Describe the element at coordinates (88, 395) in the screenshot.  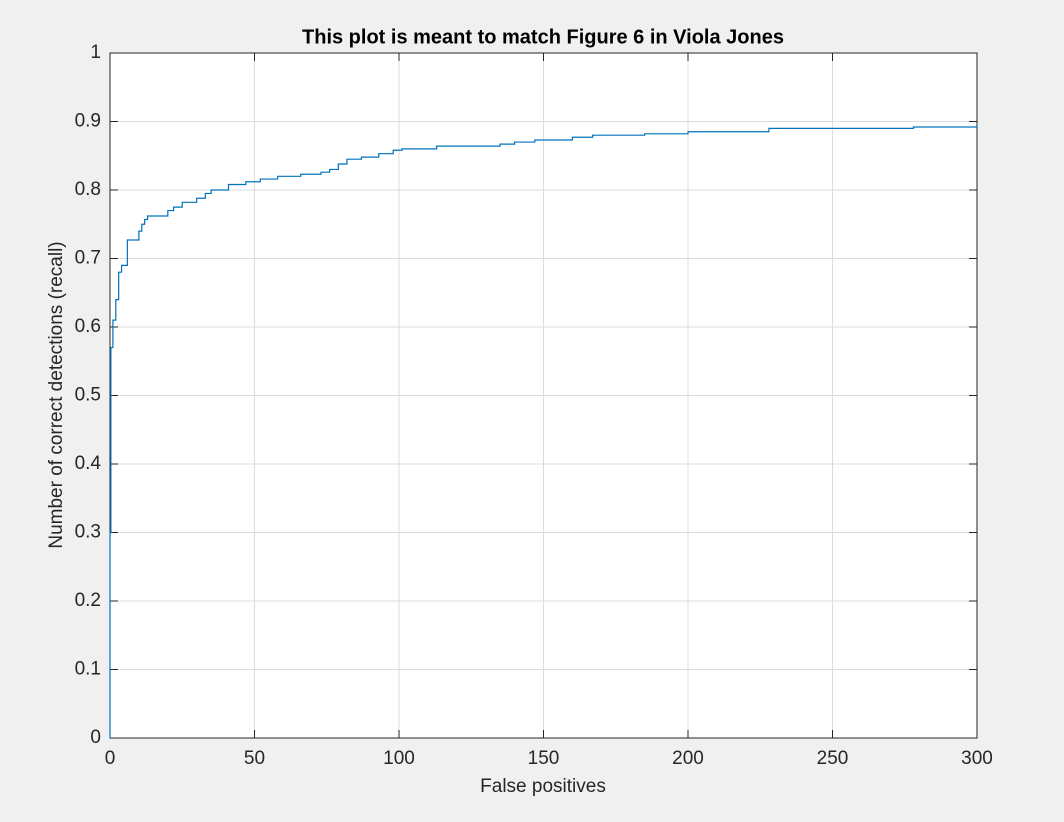
I see `y-tick-label: 0.5` at that location.